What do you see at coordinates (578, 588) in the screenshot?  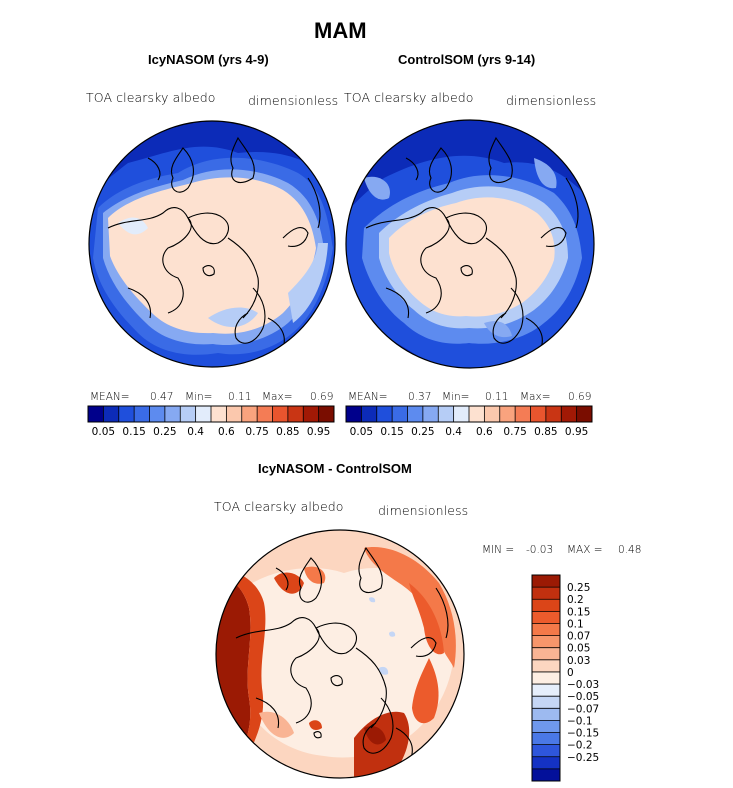 I see `diff-colorbar-tick-label: 0.25` at bounding box center [578, 588].